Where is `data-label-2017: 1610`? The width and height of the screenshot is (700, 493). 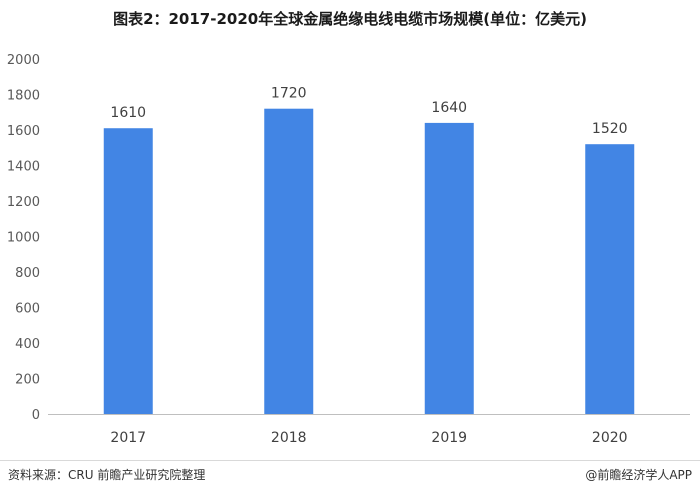 data-label-2017: 1610 is located at coordinates (128, 113).